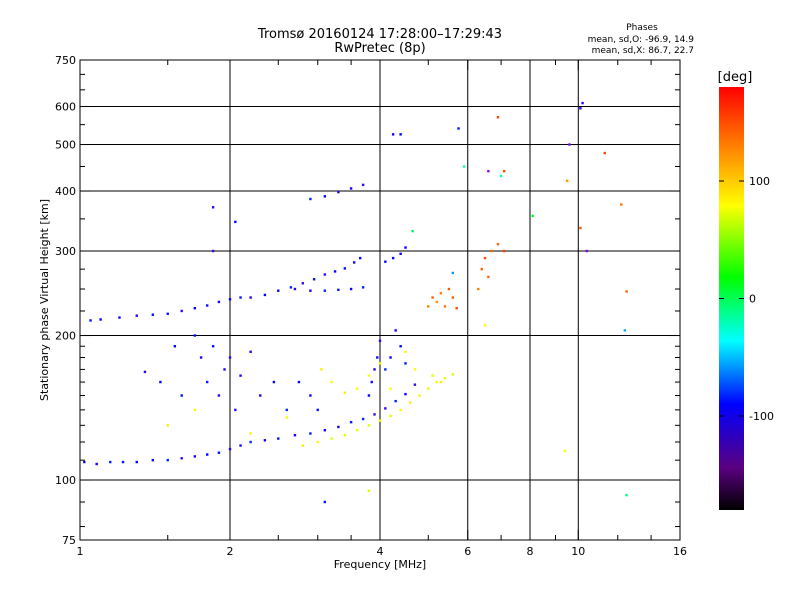  Describe the element at coordinates (642, 28) in the screenshot. I see `legend-title: Phases` at that location.